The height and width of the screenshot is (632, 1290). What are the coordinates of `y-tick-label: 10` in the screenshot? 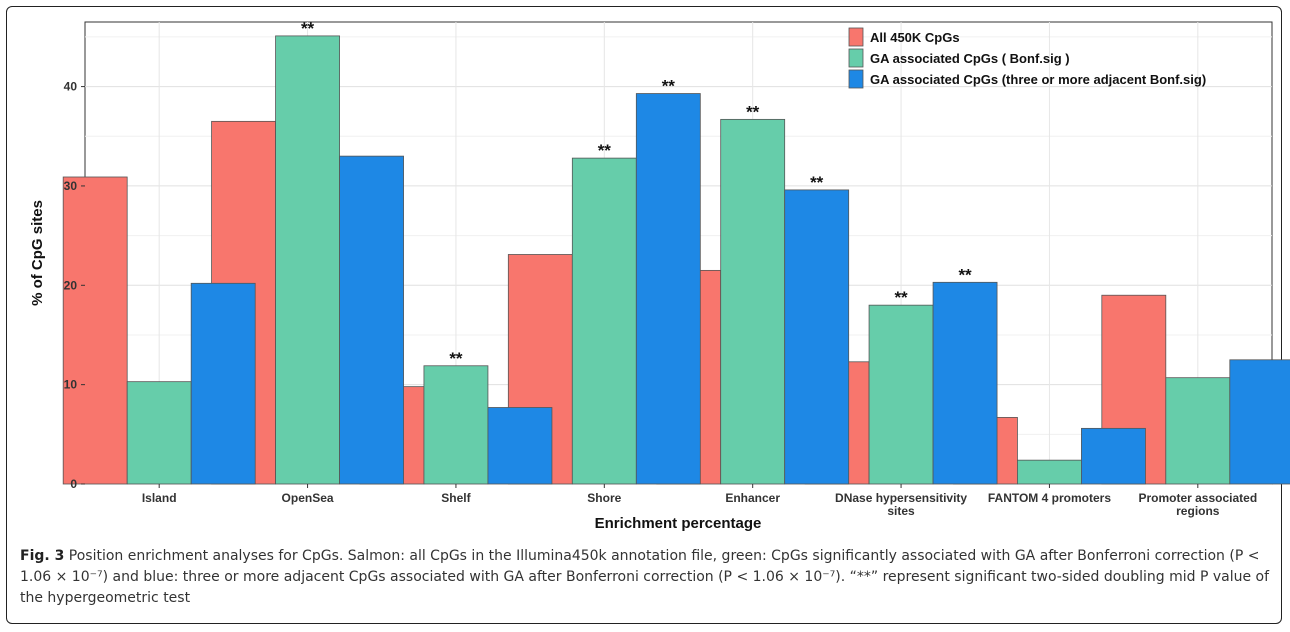 It's located at (71, 385).